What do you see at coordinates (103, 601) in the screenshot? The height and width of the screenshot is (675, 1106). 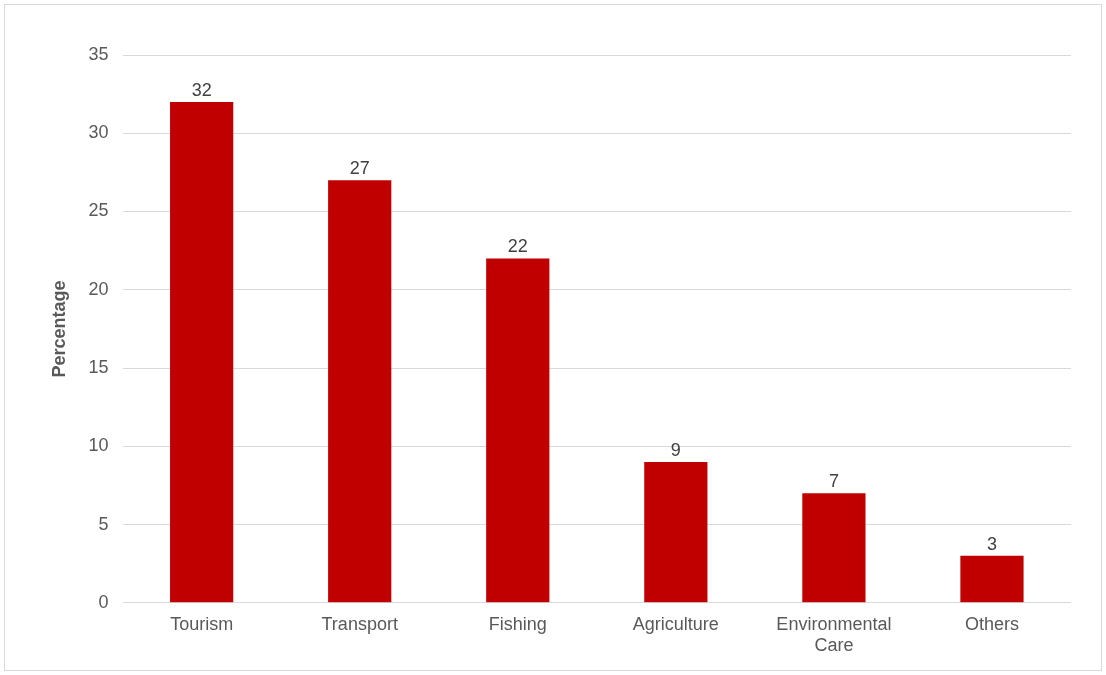 I see `y-tick-label: 0` at bounding box center [103, 601].